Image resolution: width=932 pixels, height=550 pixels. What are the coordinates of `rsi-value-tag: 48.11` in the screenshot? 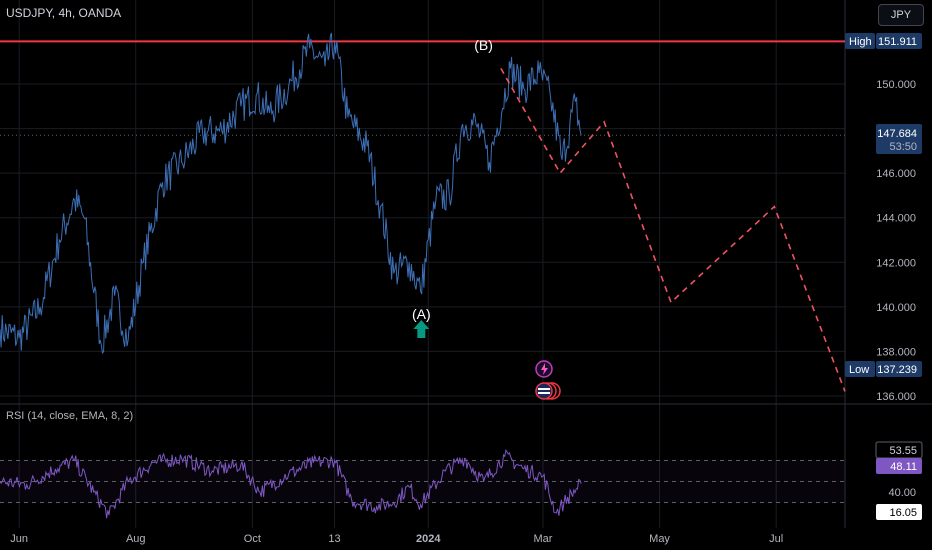 It's located at (903, 467).